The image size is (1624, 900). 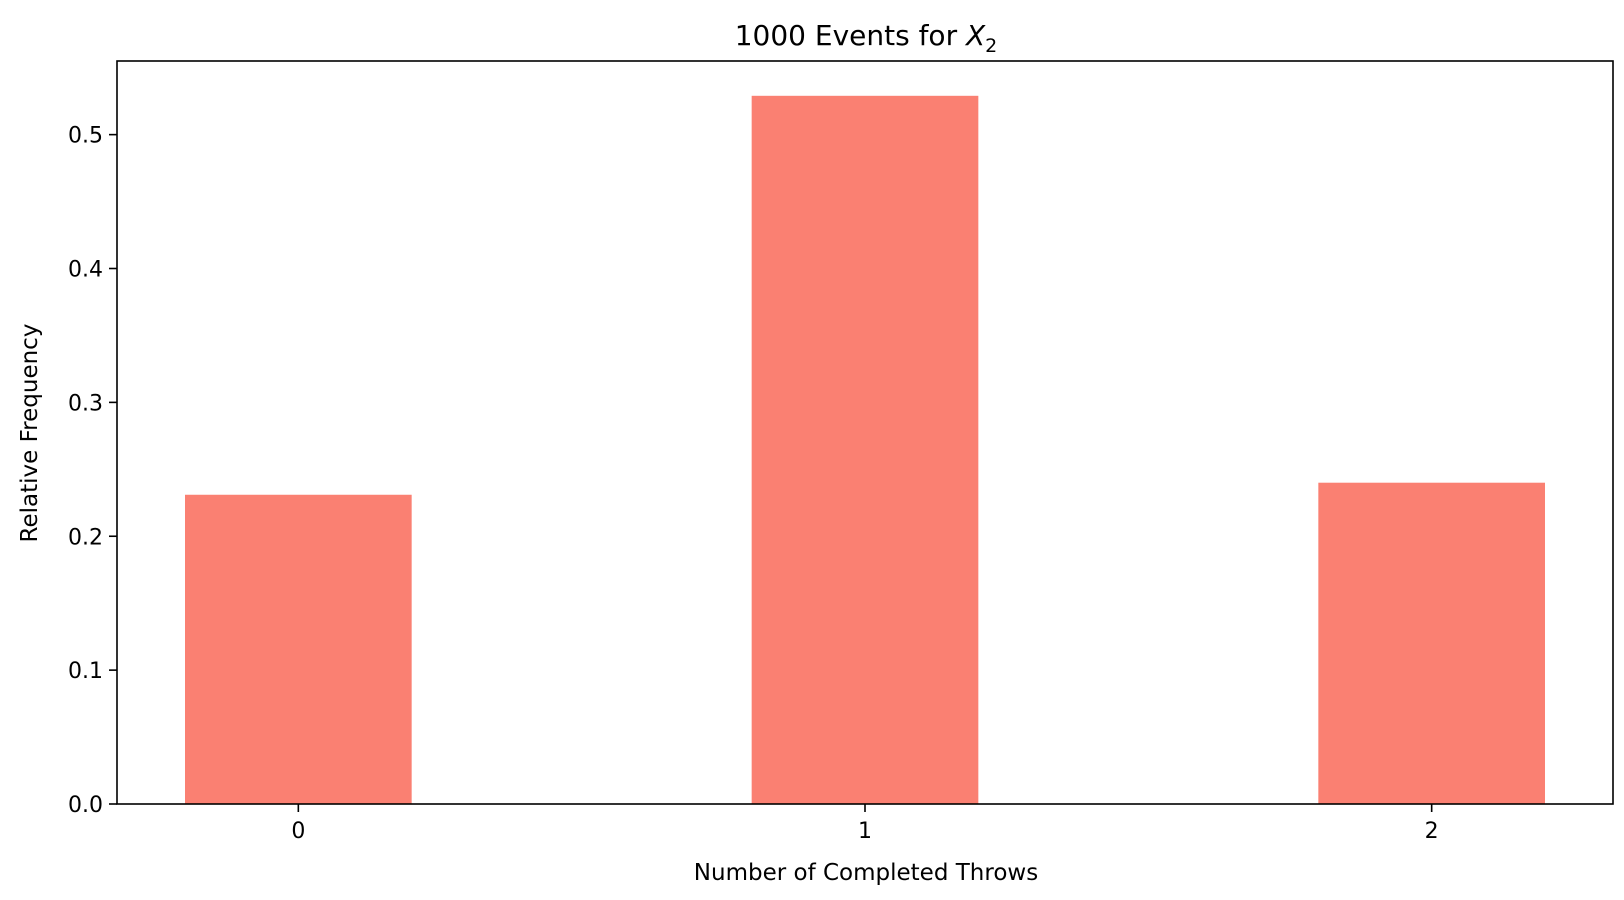 What do you see at coordinates (85, 270) in the screenshot?
I see `y-tick-label: 0.4` at bounding box center [85, 270].